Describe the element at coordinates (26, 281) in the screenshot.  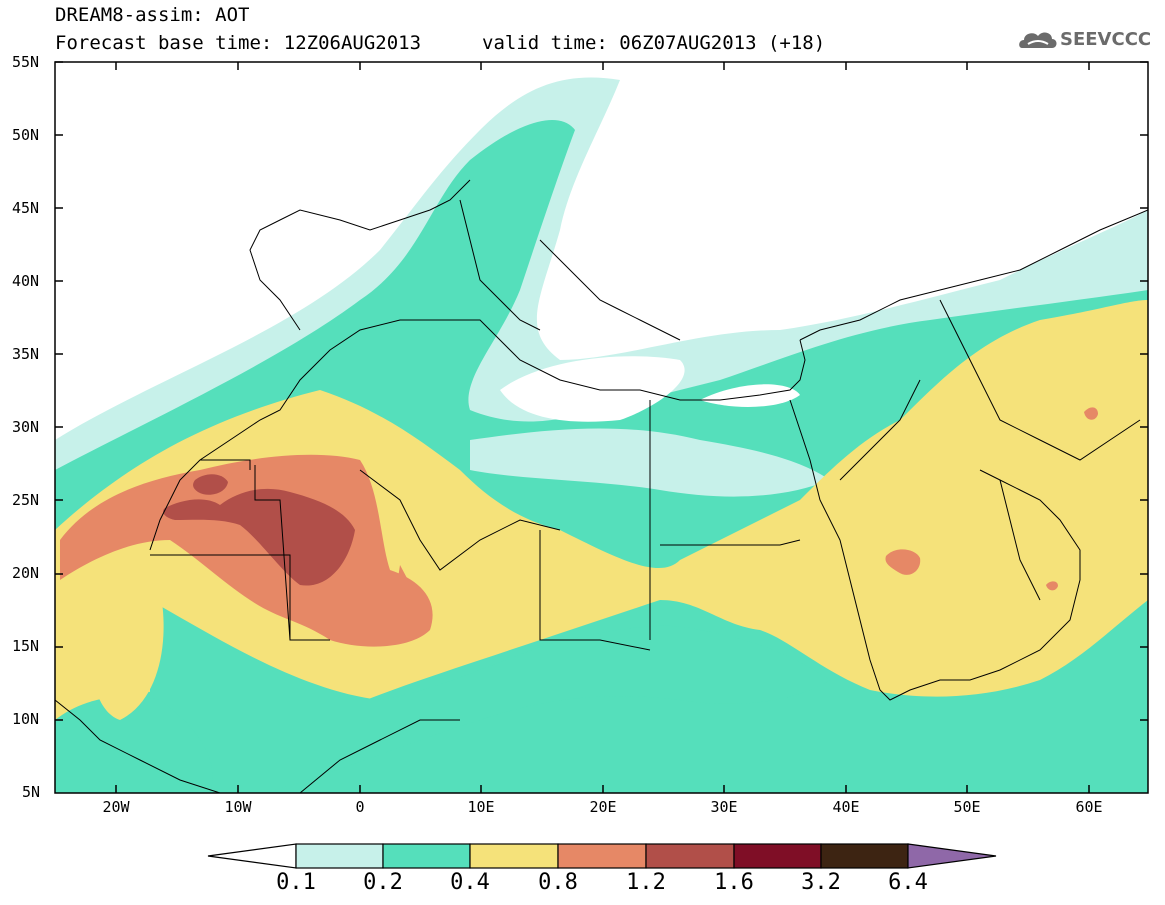
I see `lat-label-40n: 40N` at that location.